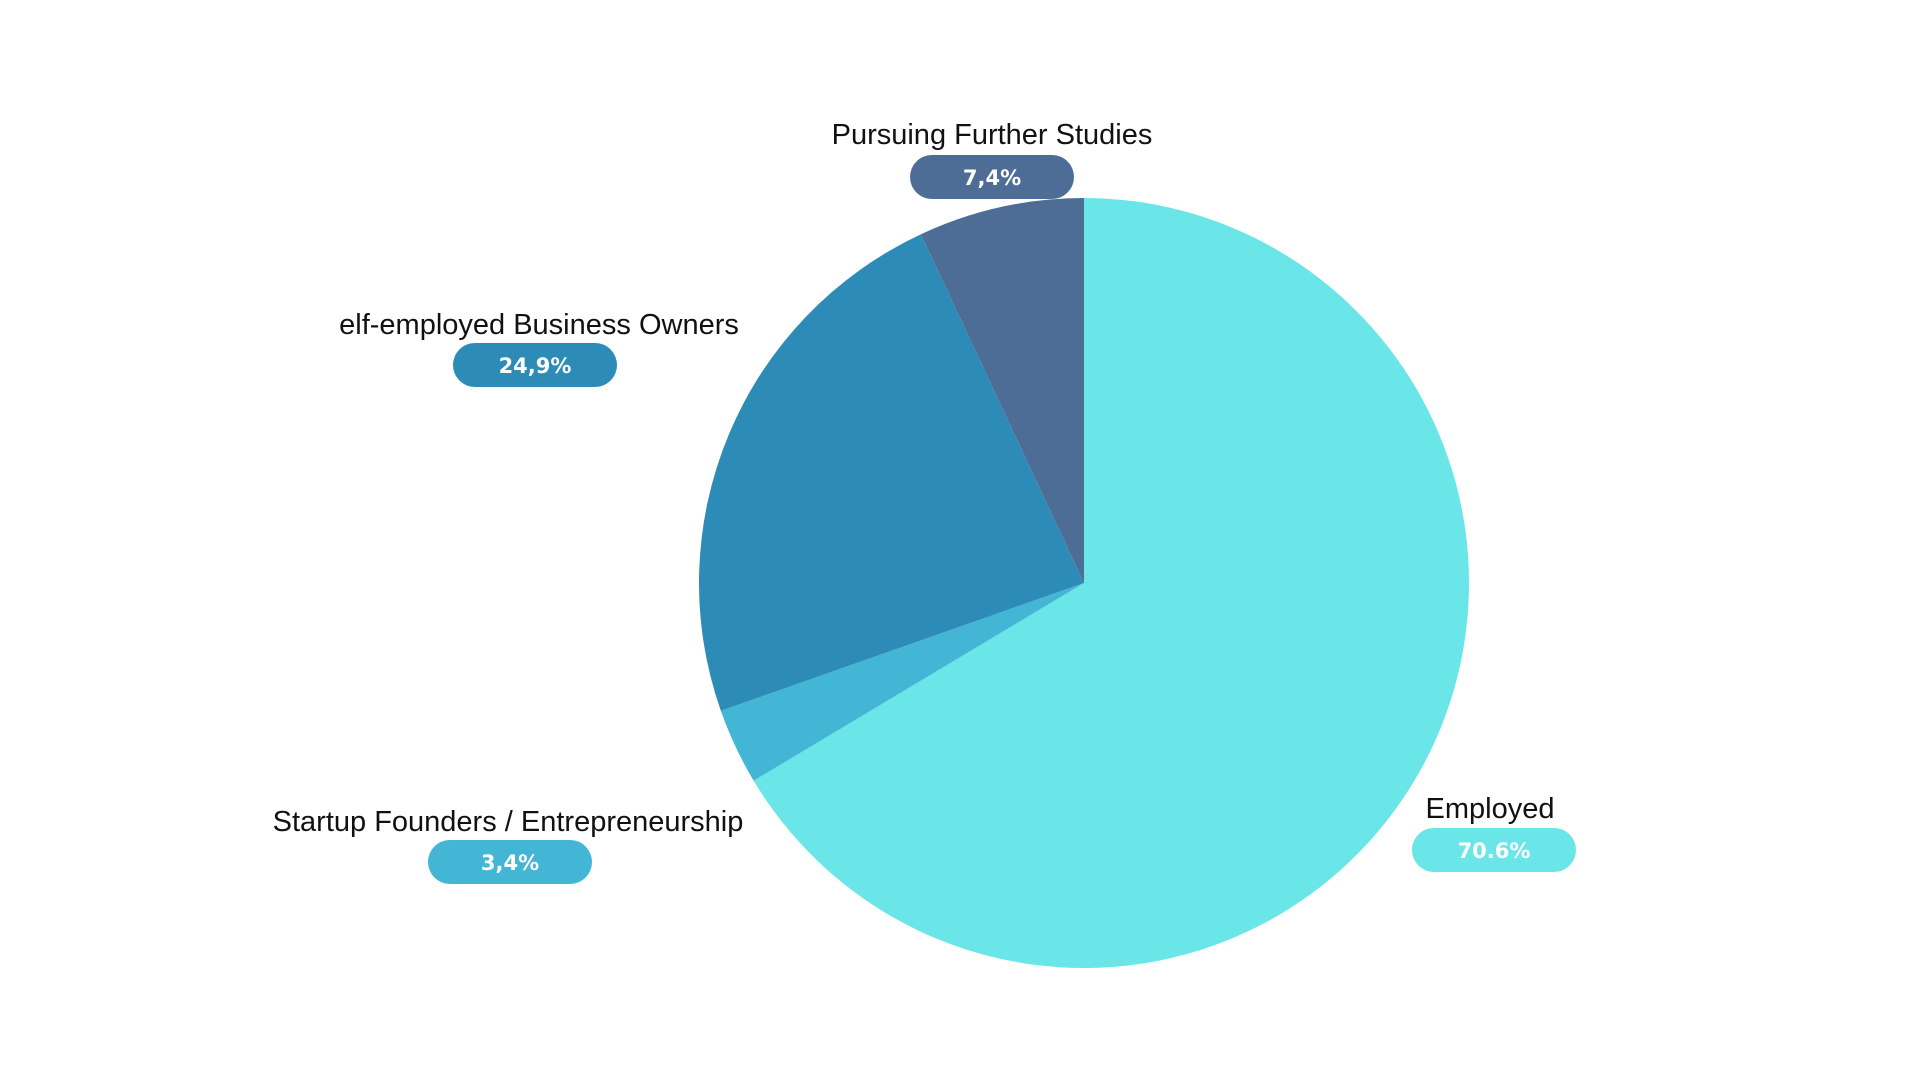 The image size is (1920, 1080). I want to click on slice-label-1: Startup Founders / Entrepreneurship, so click(508, 822).